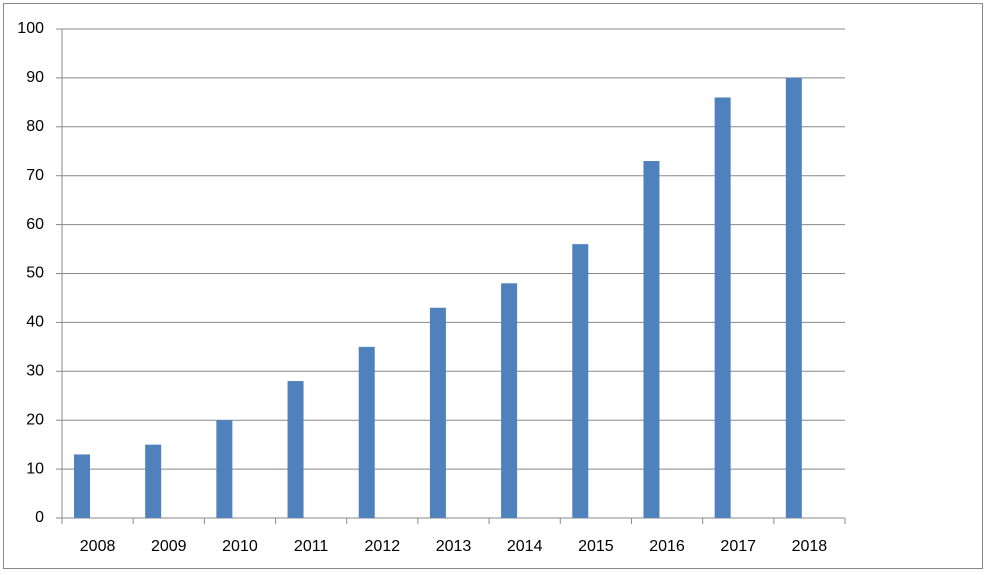  I want to click on y-tick-label: 0, so click(39, 517).